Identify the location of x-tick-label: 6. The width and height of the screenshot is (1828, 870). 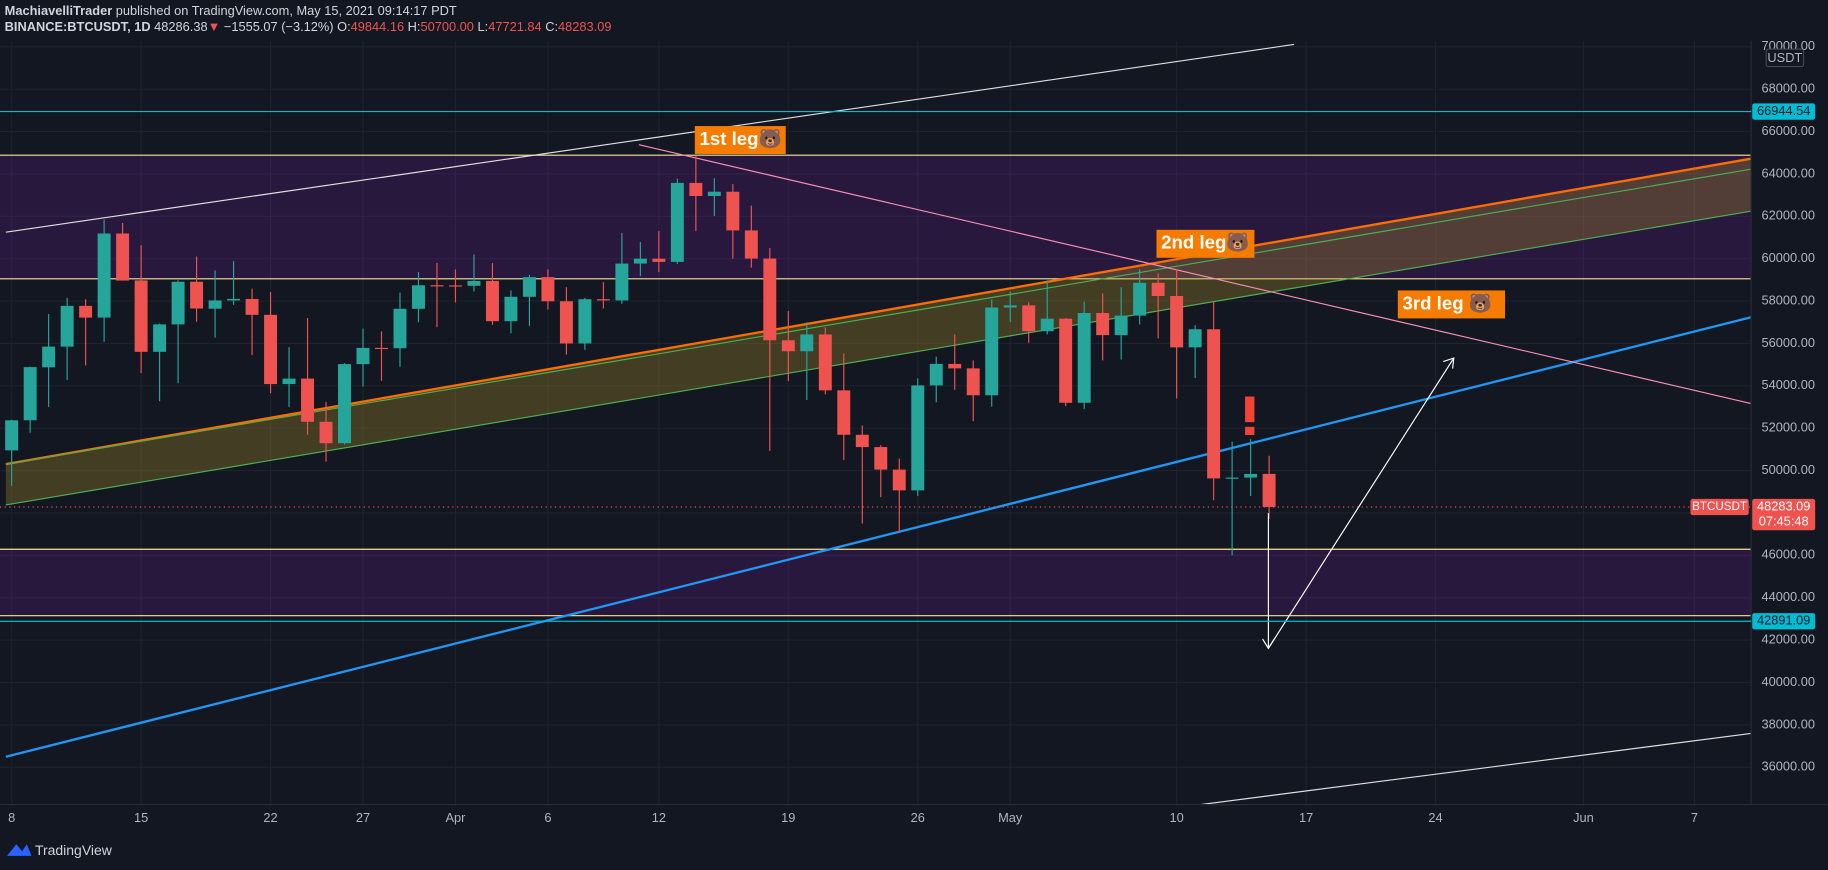
(547, 817).